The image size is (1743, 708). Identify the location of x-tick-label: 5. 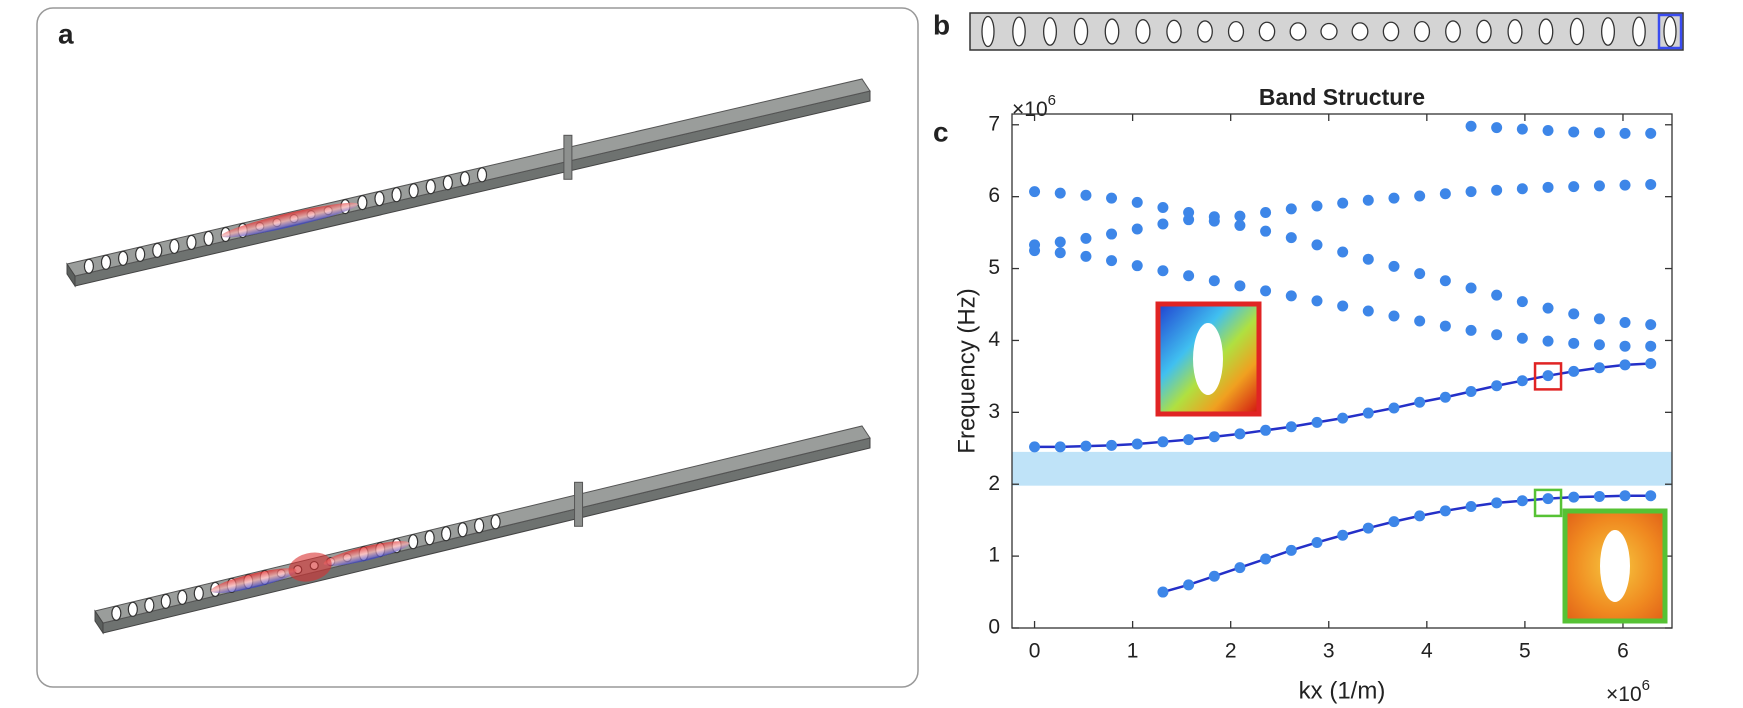
(1525, 651).